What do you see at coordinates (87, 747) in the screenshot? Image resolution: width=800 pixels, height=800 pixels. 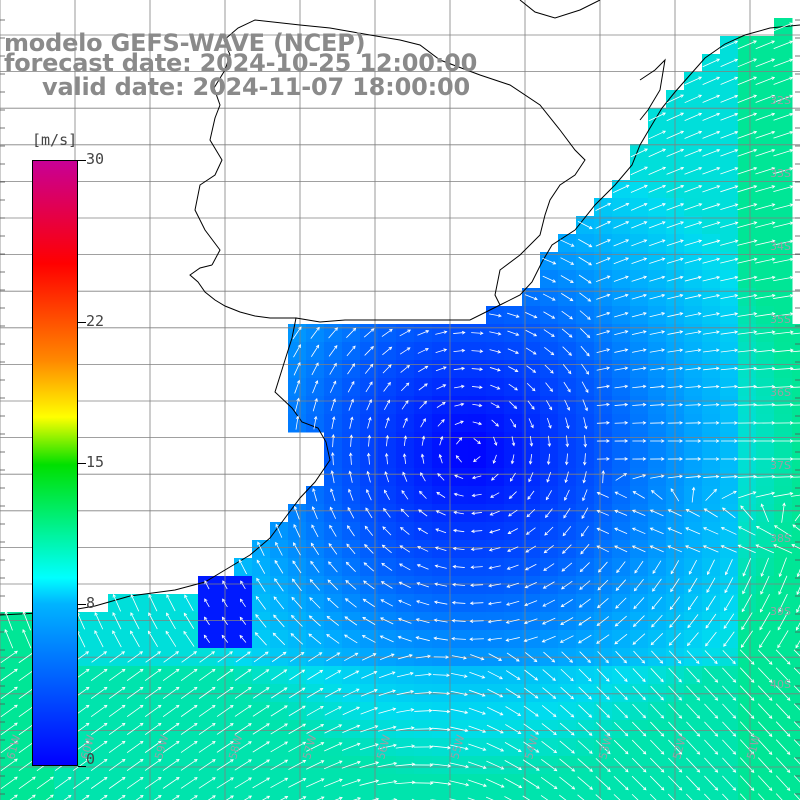 I see `longitude-label: 60W` at bounding box center [87, 747].